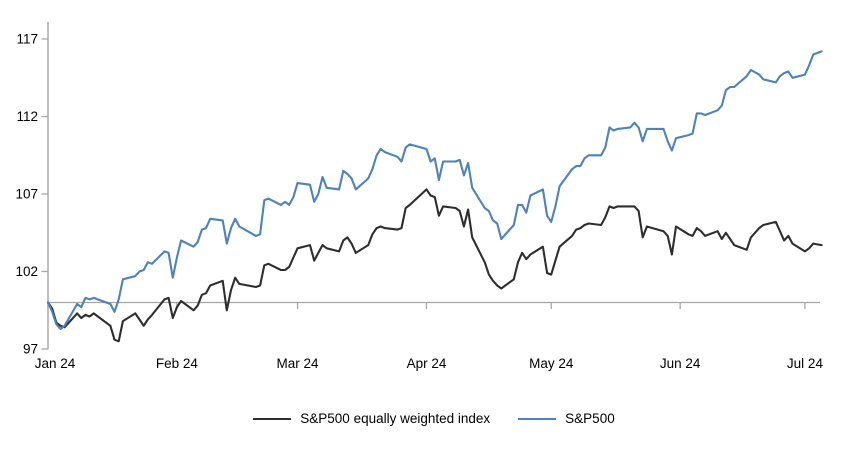 This screenshot has height=453, width=852. Describe the element at coordinates (427, 363) in the screenshot. I see `x-tick-label: Apr 24` at that location.